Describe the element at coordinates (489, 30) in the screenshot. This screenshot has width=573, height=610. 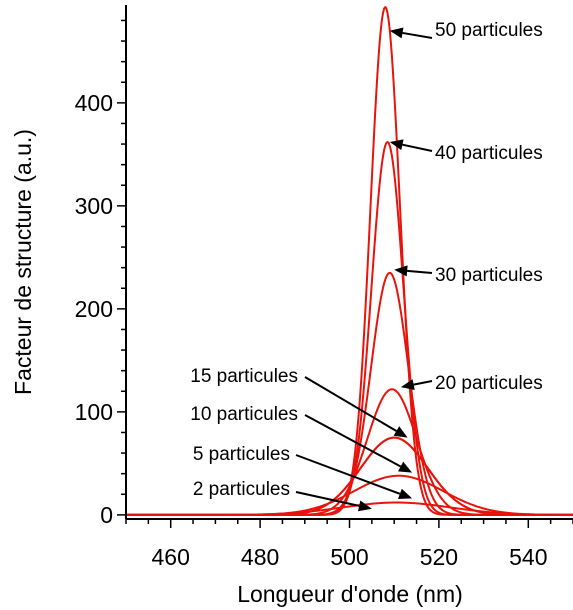
I see `annotation-label: 50 particules` at that location.